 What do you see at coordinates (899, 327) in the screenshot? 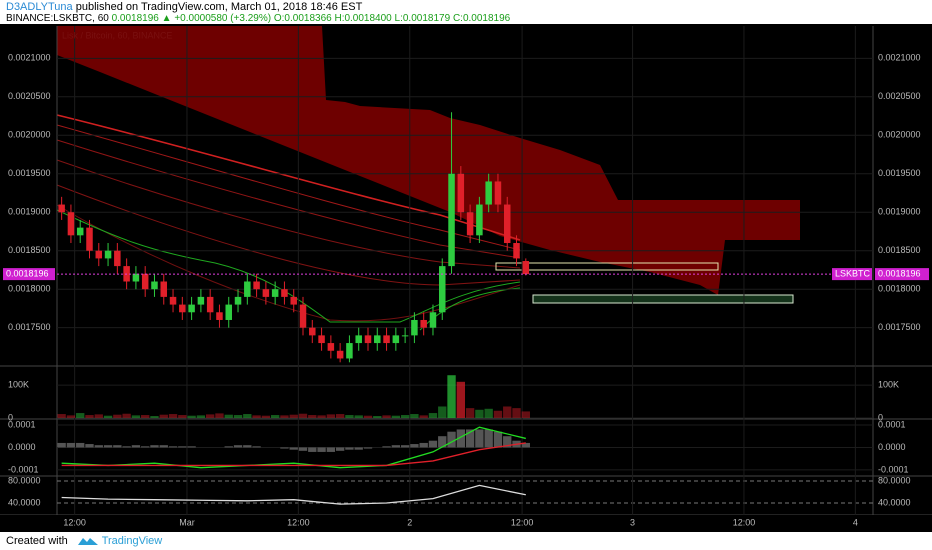
I see `y-tick-label: 0.0017500` at bounding box center [899, 327].